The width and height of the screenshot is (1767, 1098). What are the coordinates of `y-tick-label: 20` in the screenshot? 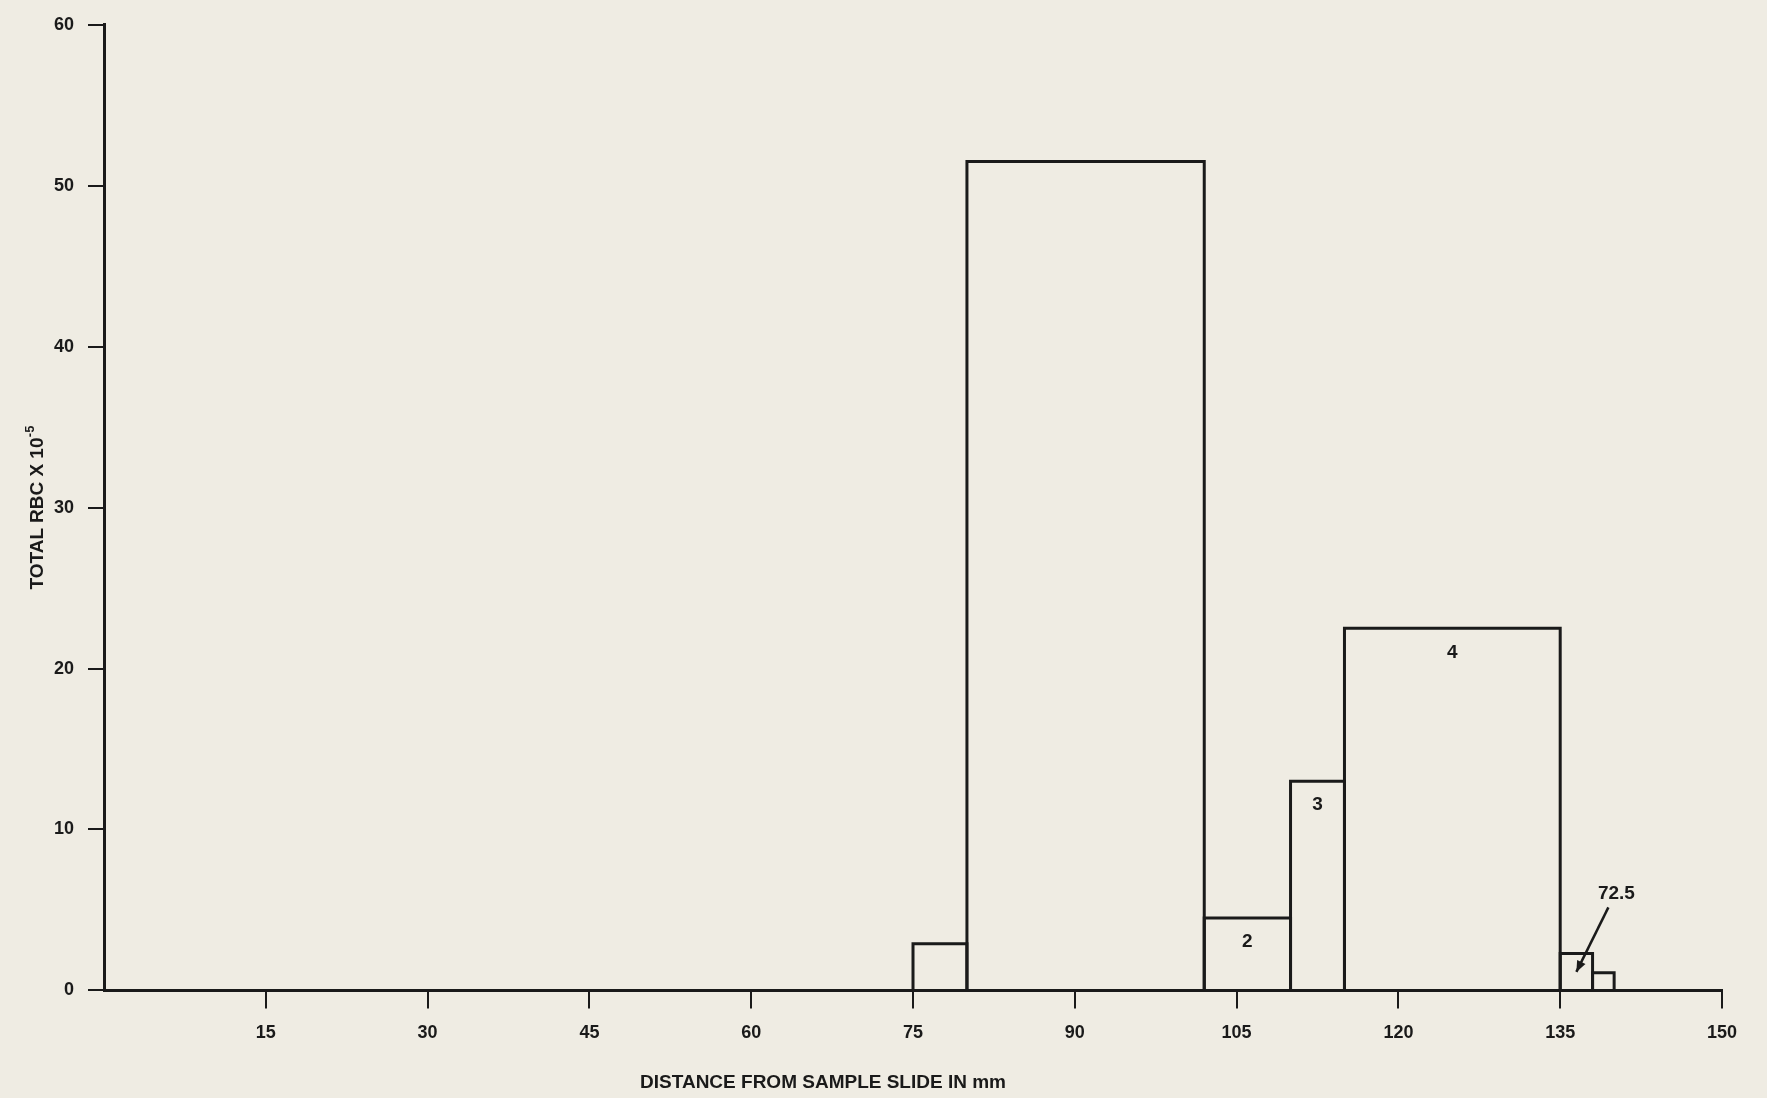 It's located at (64, 667).